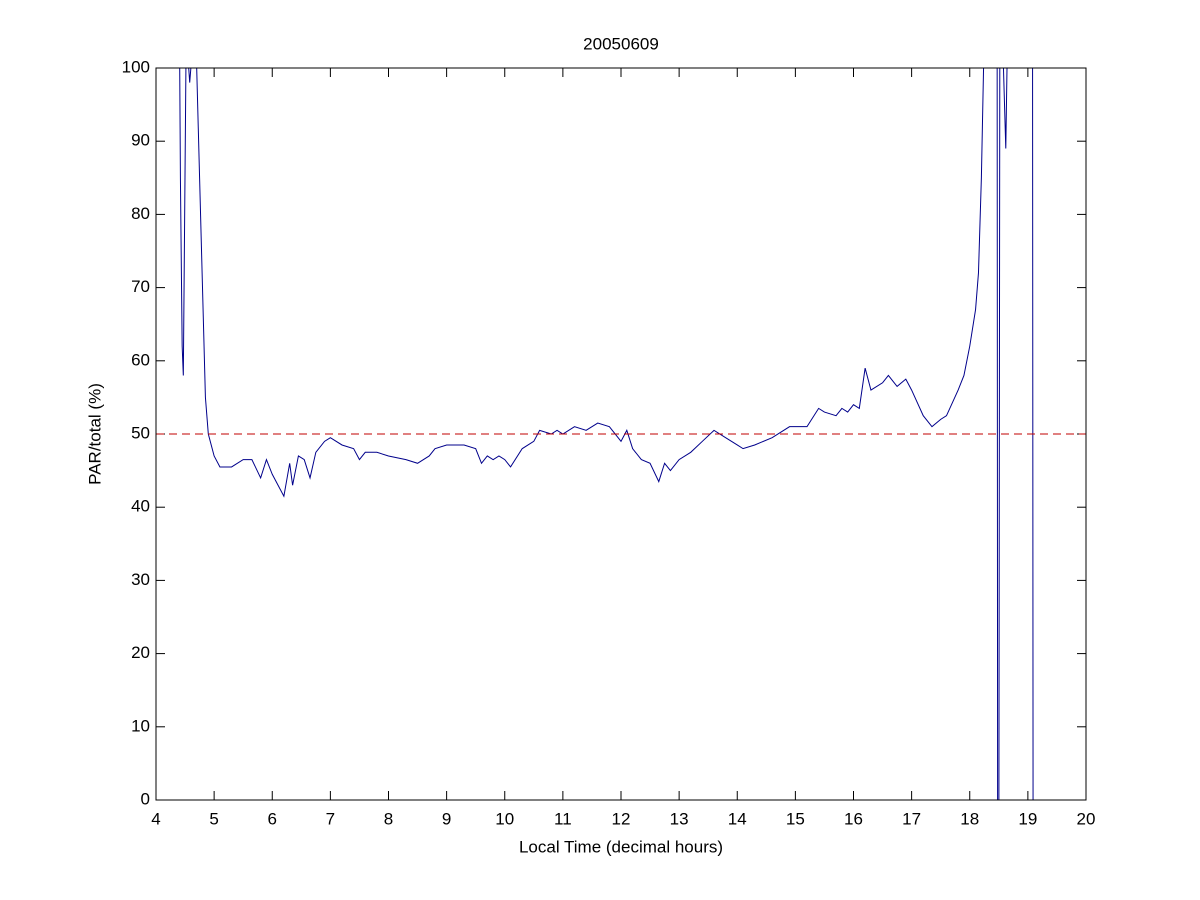  I want to click on y-tick-label: 90, so click(140, 140).